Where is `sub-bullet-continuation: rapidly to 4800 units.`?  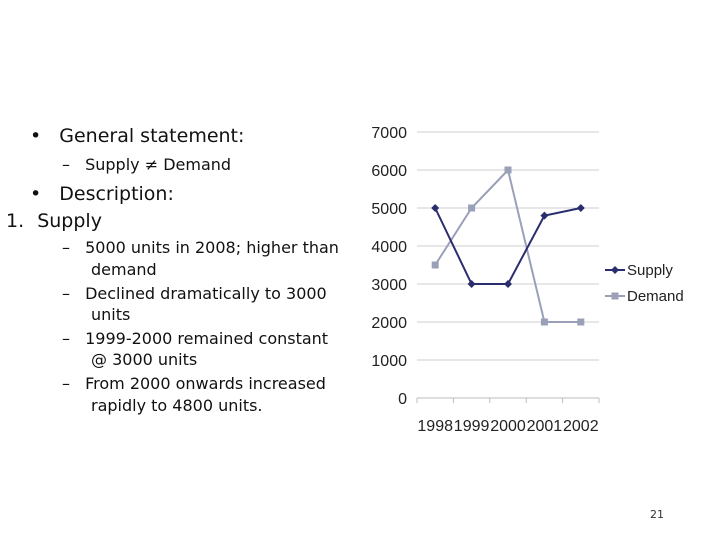
sub-bullet-continuation: rapidly to 4800 units. is located at coordinates (177, 405).